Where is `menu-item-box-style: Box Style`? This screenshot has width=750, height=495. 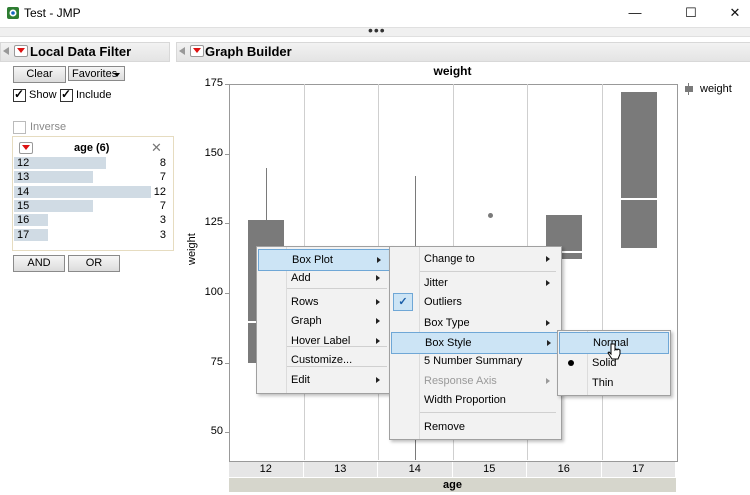 menu-item-box-style: Box Style is located at coordinates (475, 343).